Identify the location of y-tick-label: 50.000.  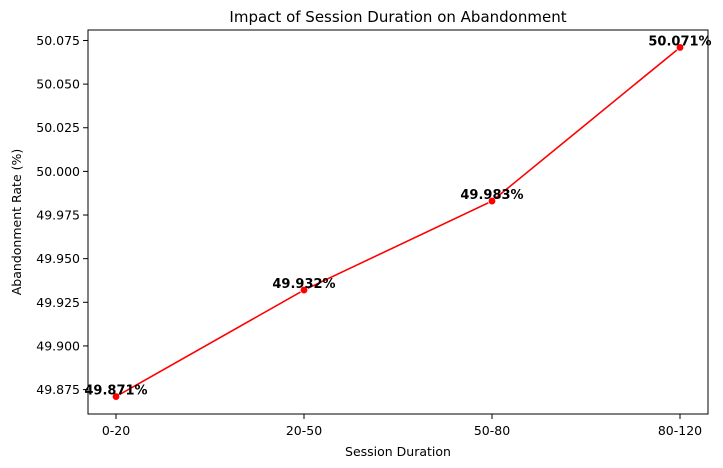
(58, 171).